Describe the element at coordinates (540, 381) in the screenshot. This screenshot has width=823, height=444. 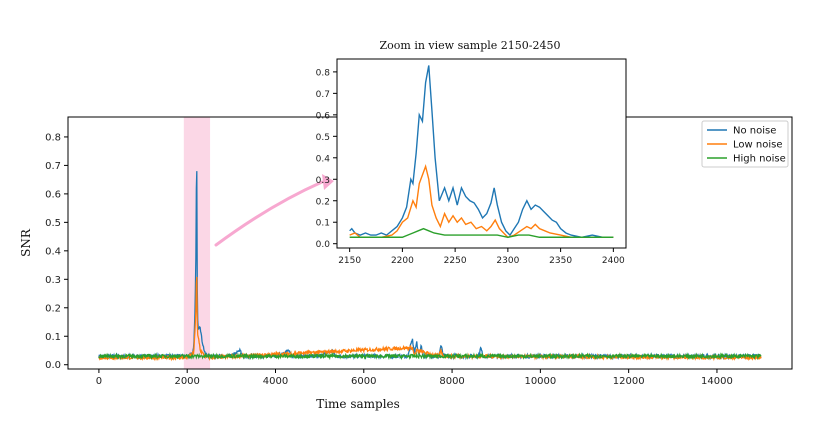
I see `x-tick-label: 10000` at that location.